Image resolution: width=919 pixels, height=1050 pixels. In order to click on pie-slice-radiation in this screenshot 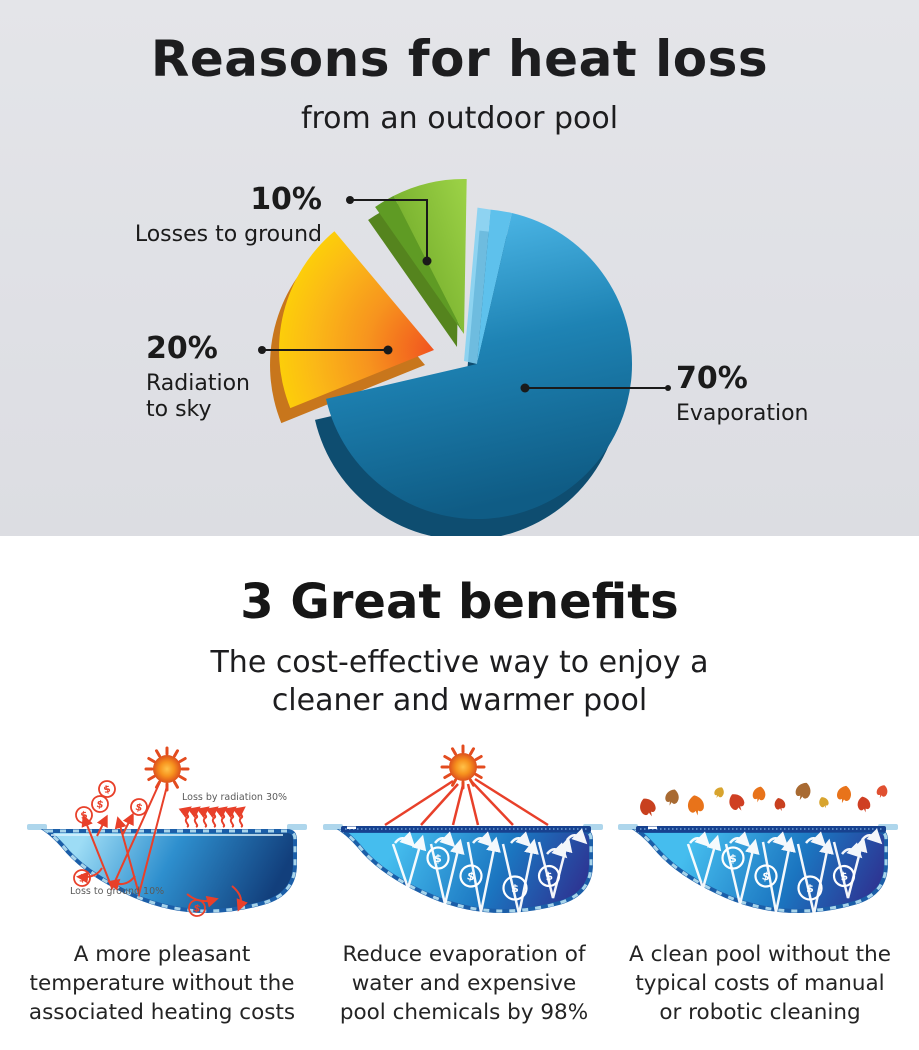, I will do `click(352, 327)`.